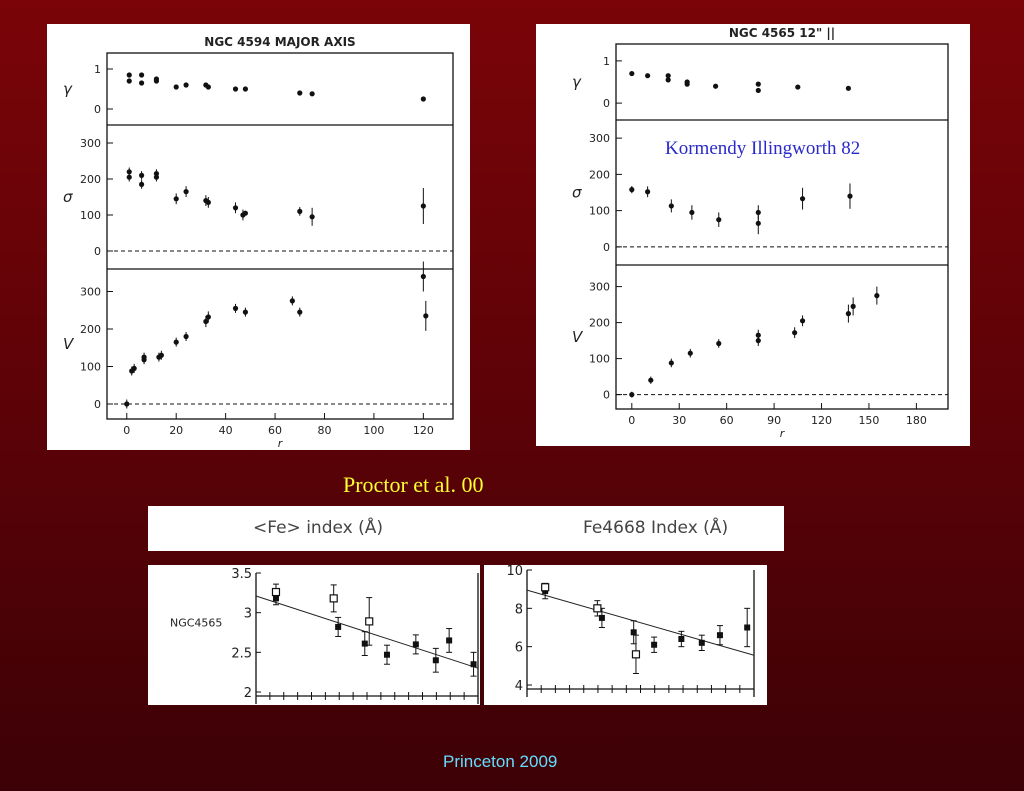 The image size is (1024, 791). Describe the element at coordinates (640, 622) in the screenshot. I see `fit-line` at that location.